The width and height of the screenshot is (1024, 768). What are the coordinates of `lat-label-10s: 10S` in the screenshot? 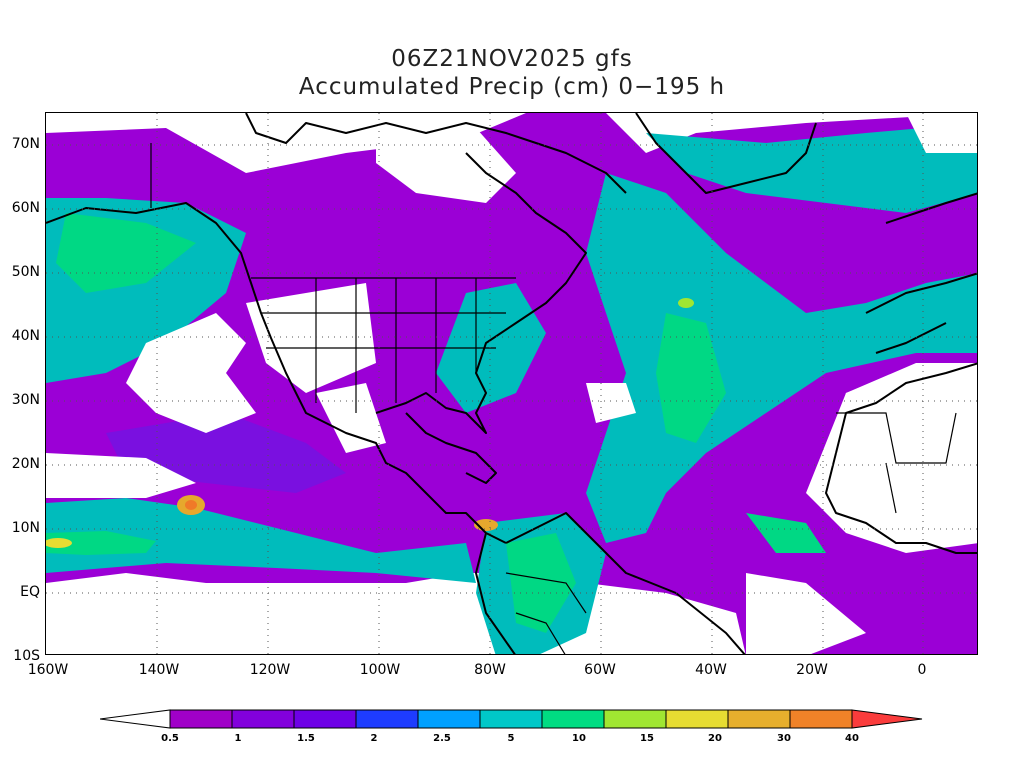 It's located at (26, 656).